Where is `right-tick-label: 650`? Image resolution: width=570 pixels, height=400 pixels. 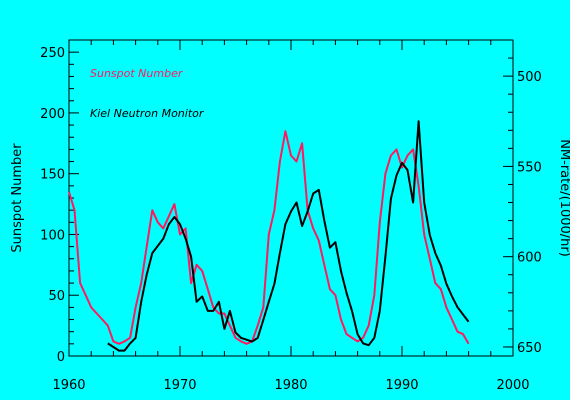
right-tick-label: 650 is located at coordinates (529, 348).